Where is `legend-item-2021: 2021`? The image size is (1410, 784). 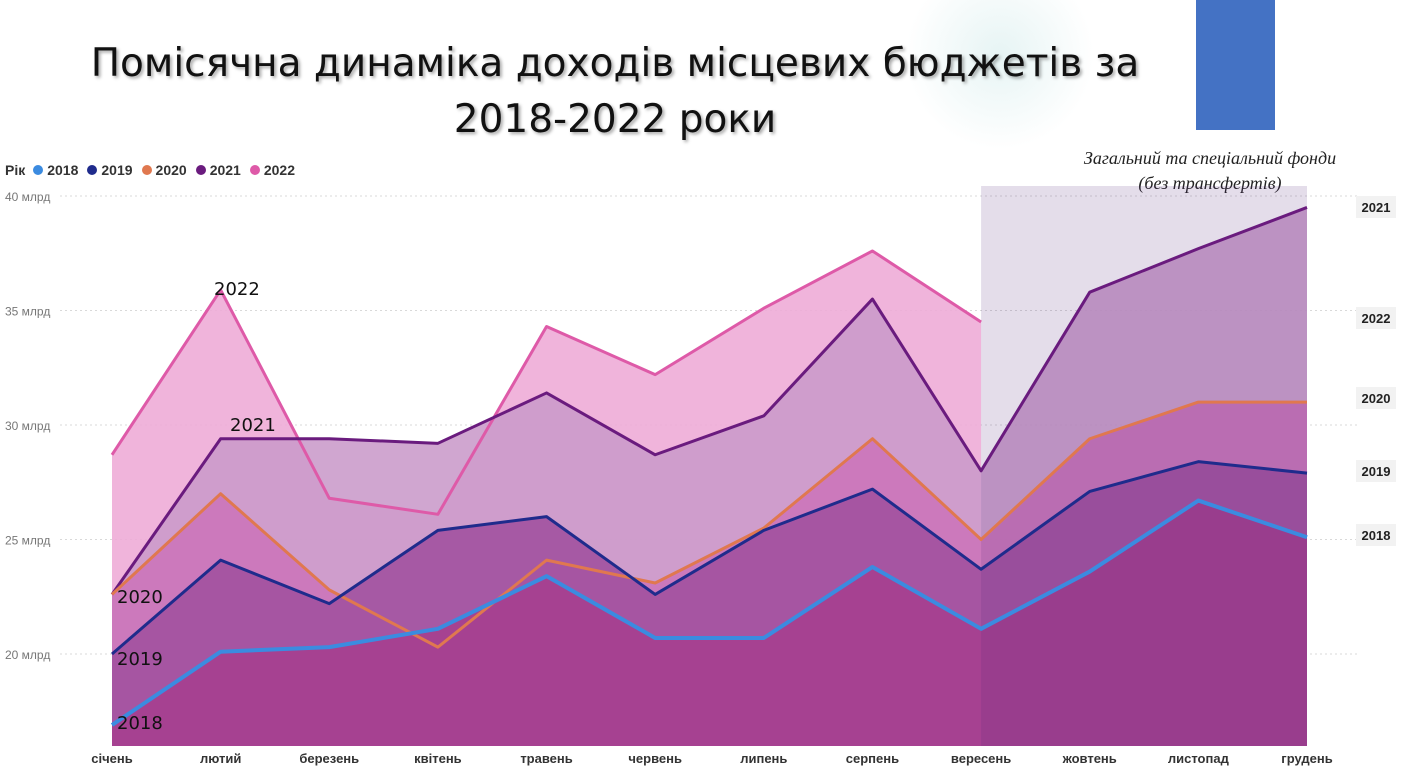
legend-item-2021: 2021 is located at coordinates (218, 170).